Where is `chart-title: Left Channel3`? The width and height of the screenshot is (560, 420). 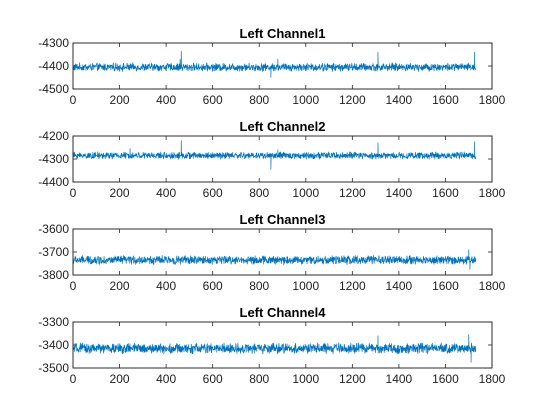
chart-title: Left Channel3 is located at coordinates (283, 219).